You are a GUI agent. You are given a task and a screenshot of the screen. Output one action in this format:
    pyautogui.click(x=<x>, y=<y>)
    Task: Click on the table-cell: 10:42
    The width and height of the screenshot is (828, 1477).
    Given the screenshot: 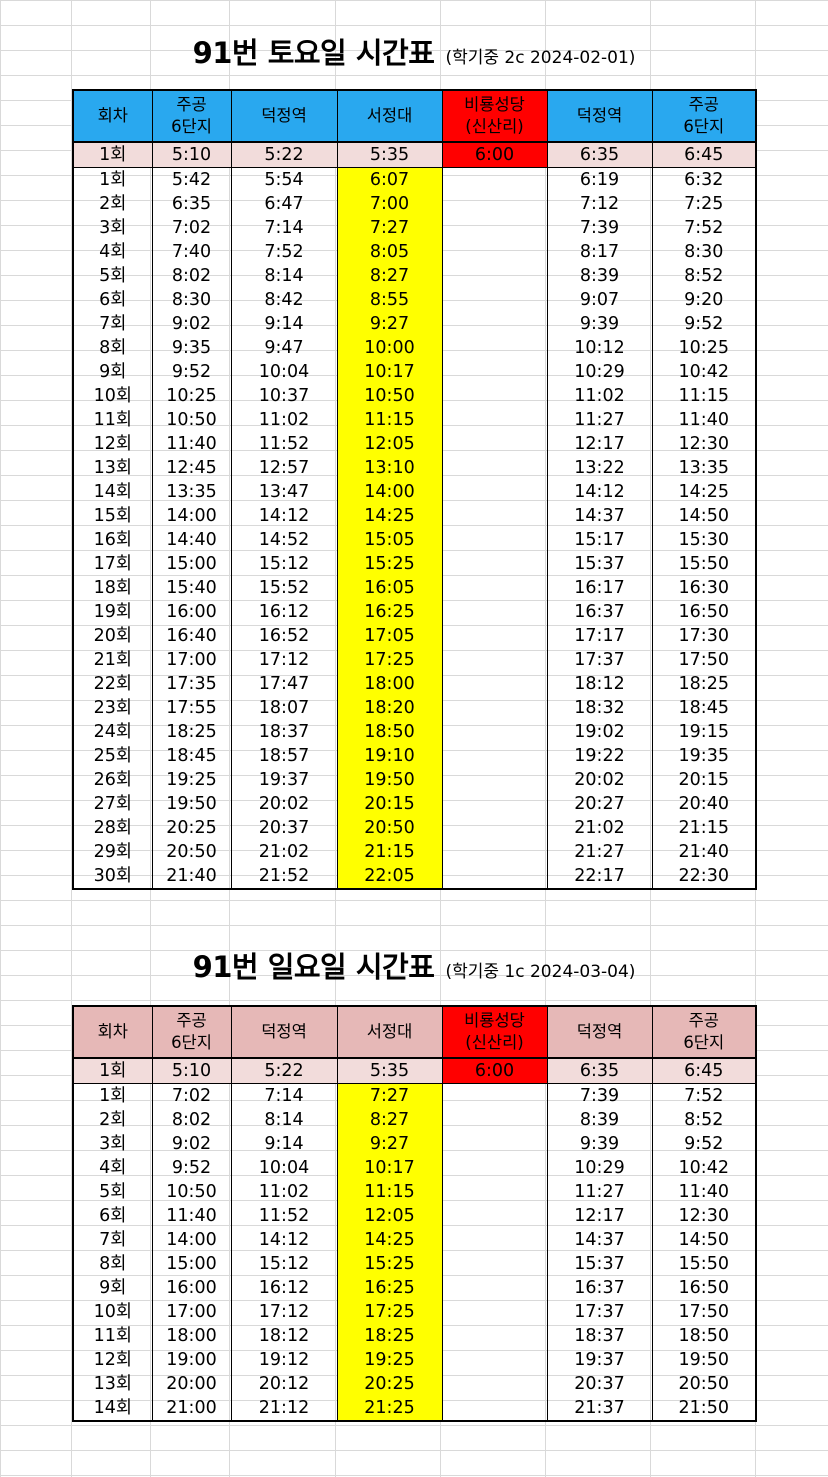 What is the action you would take?
    pyautogui.click(x=704, y=372)
    